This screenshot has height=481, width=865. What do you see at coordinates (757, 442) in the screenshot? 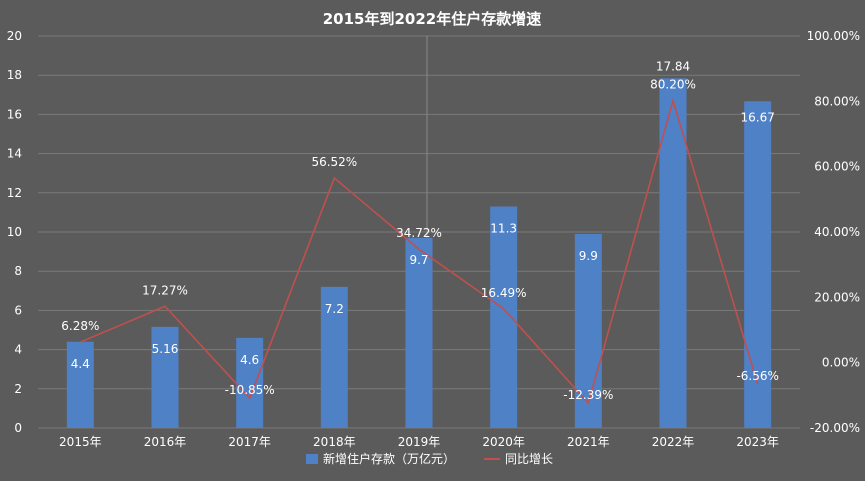
I see `x-tick-label: 2023年` at bounding box center [757, 442].